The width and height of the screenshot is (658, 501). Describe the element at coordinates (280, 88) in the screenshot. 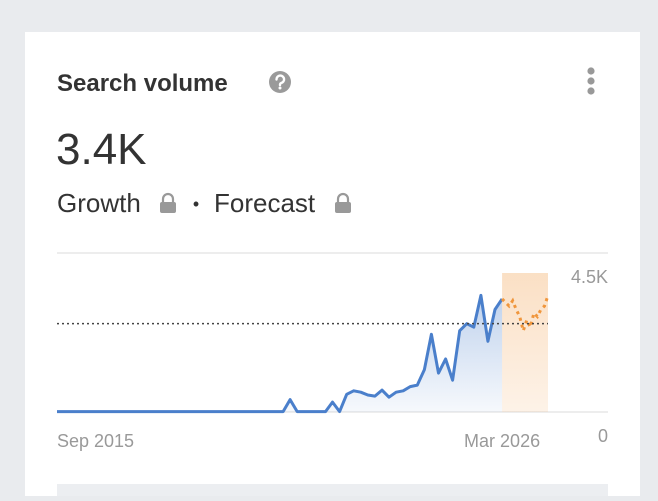

I see `help-dot` at that location.